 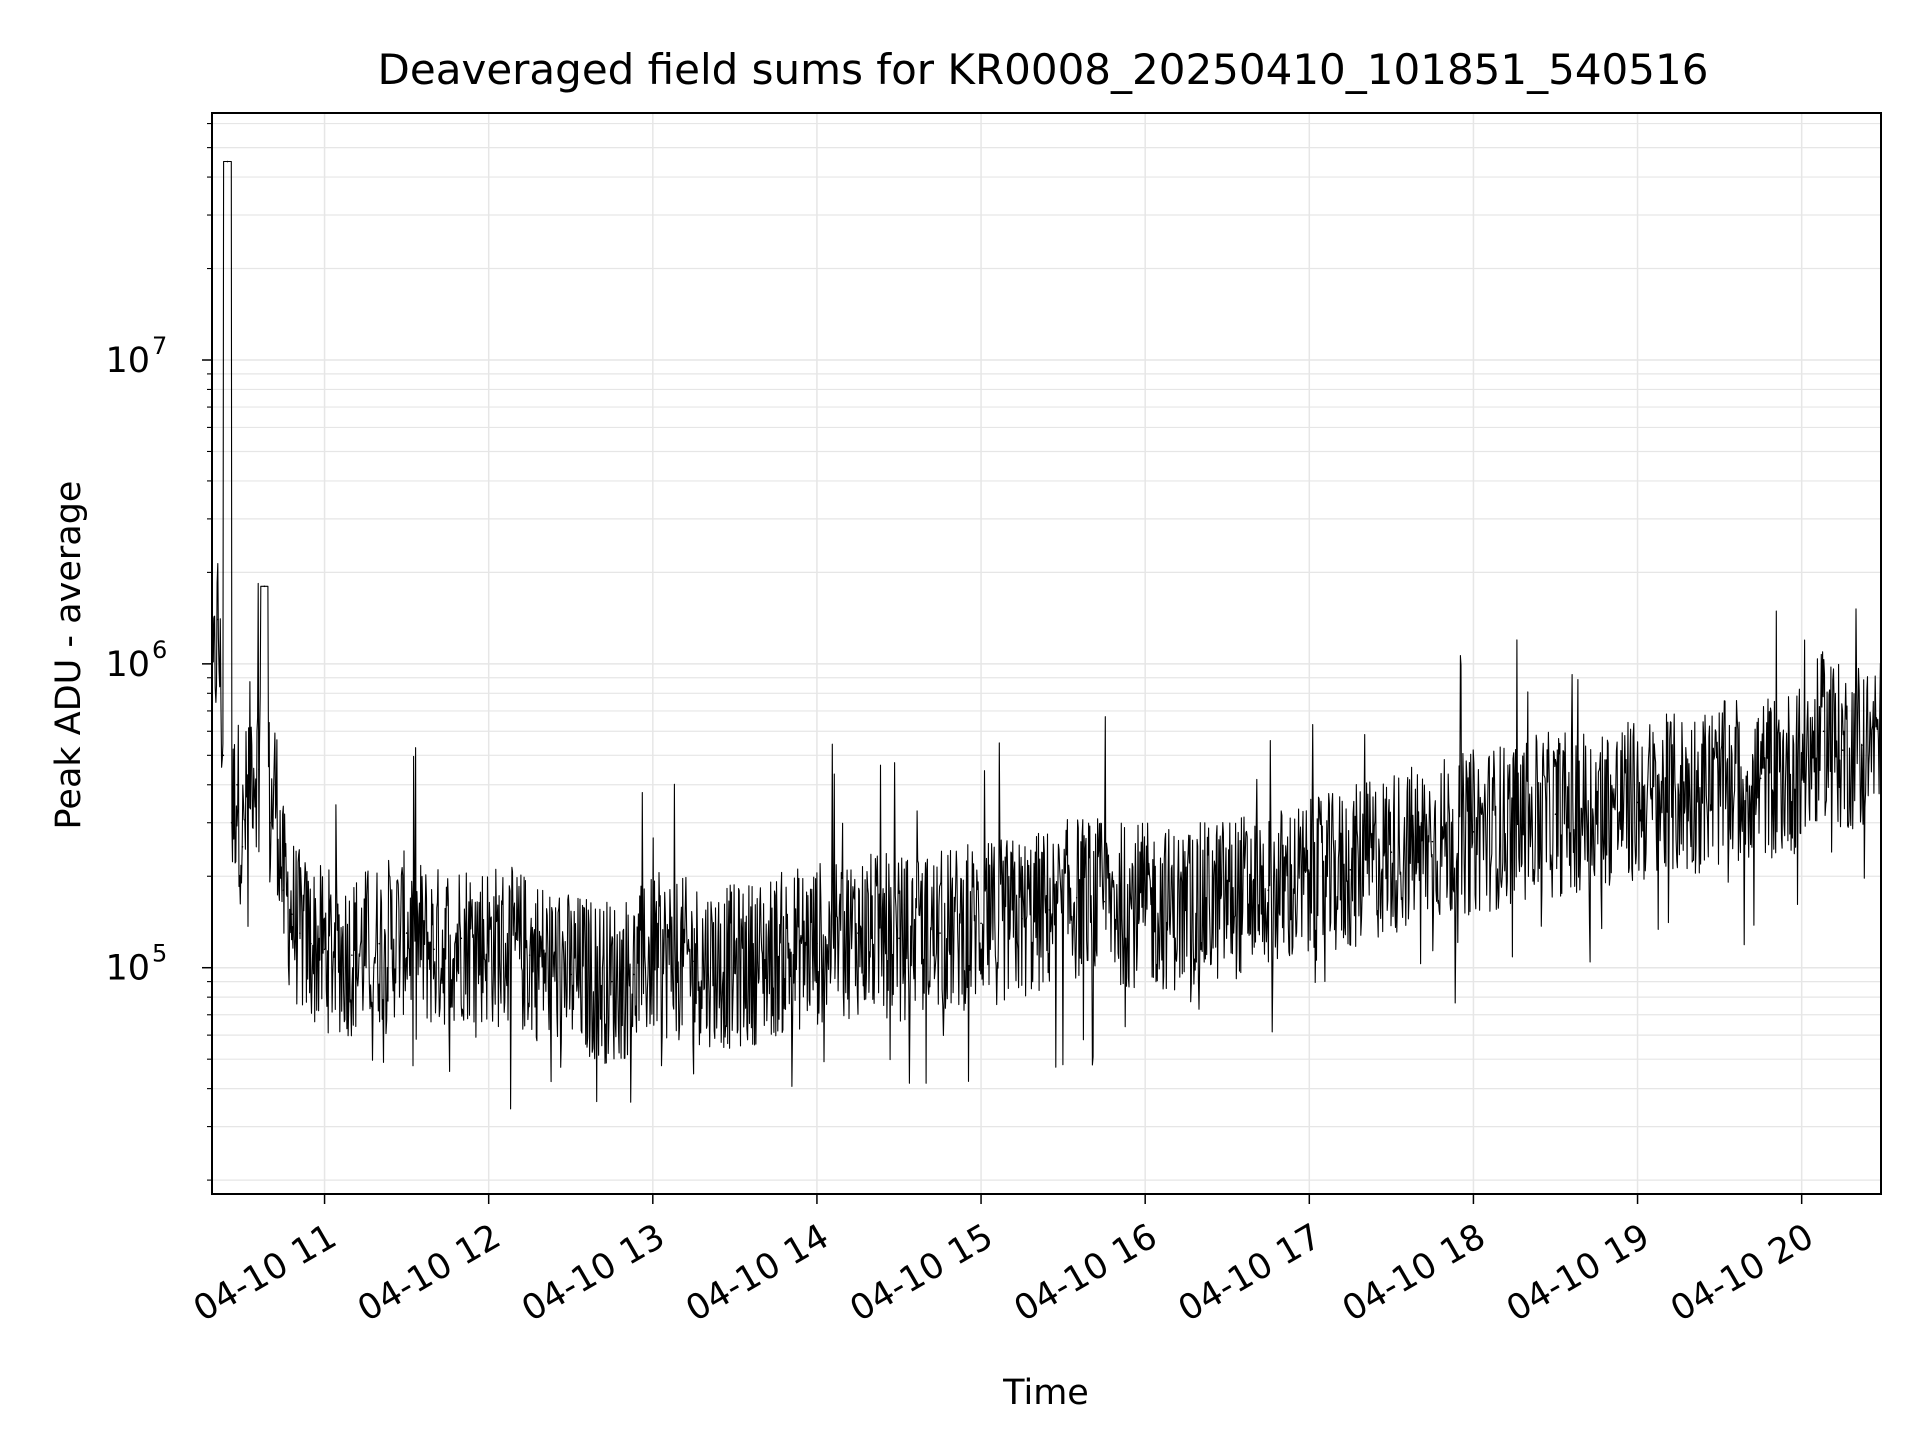 I want to click on y-tick-exponent: 6, so click(x=159, y=650).